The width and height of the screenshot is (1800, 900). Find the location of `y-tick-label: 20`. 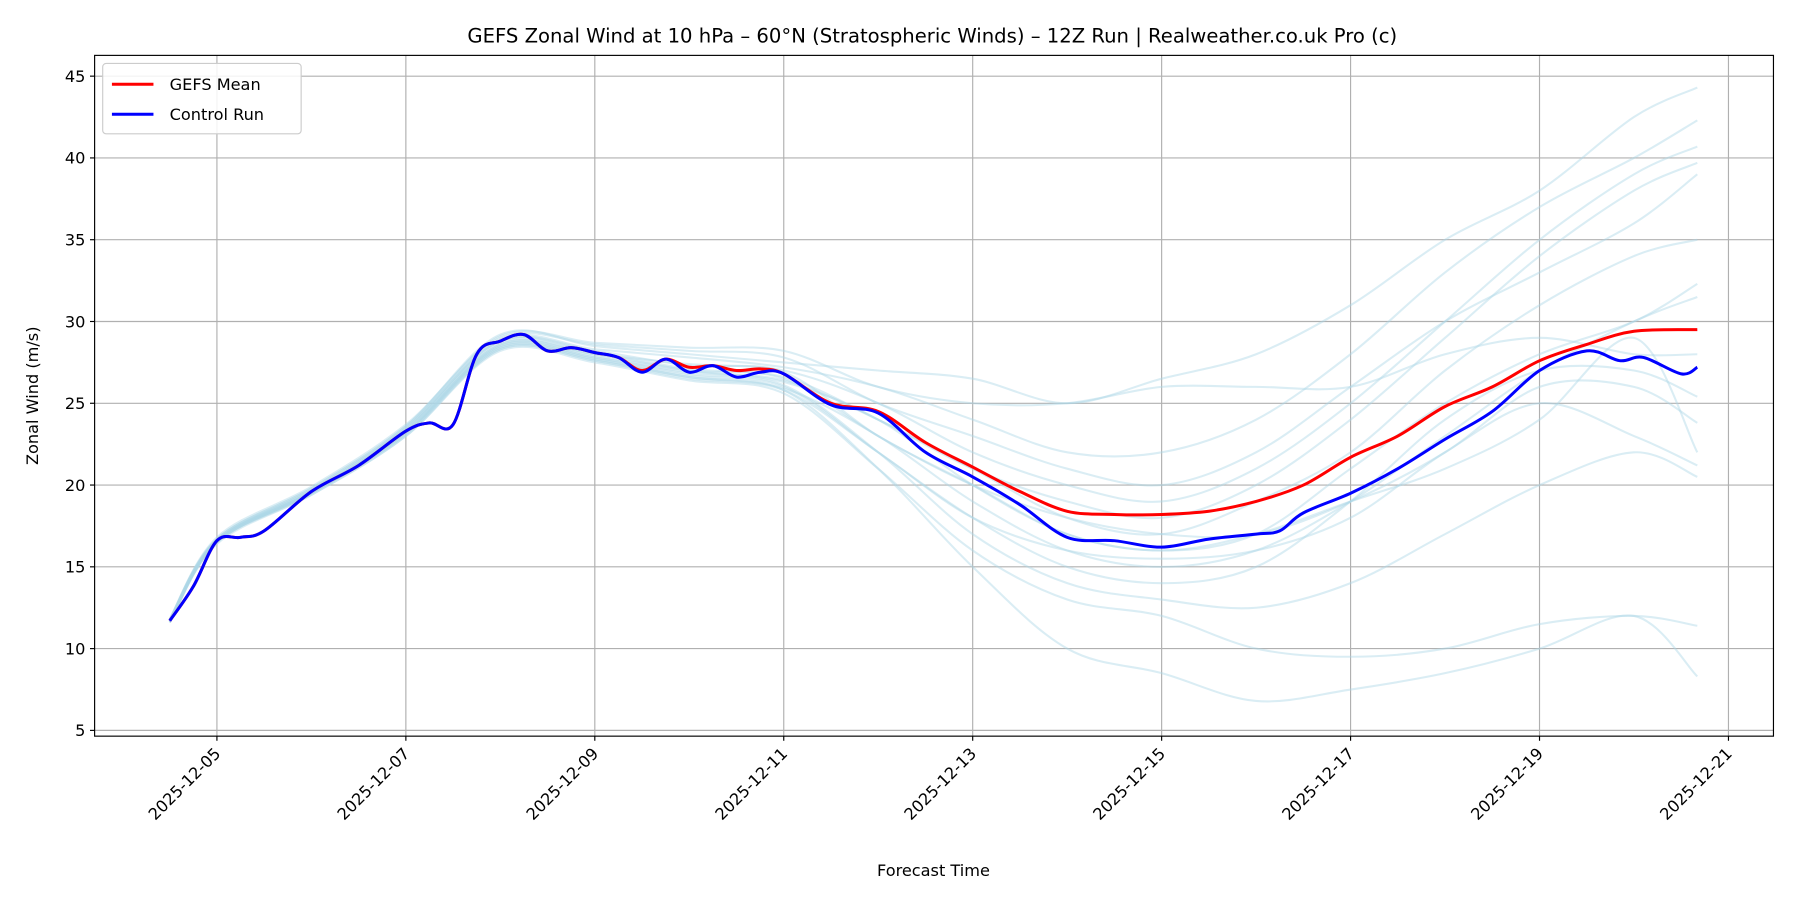

y-tick-label: 20 is located at coordinates (75, 485).